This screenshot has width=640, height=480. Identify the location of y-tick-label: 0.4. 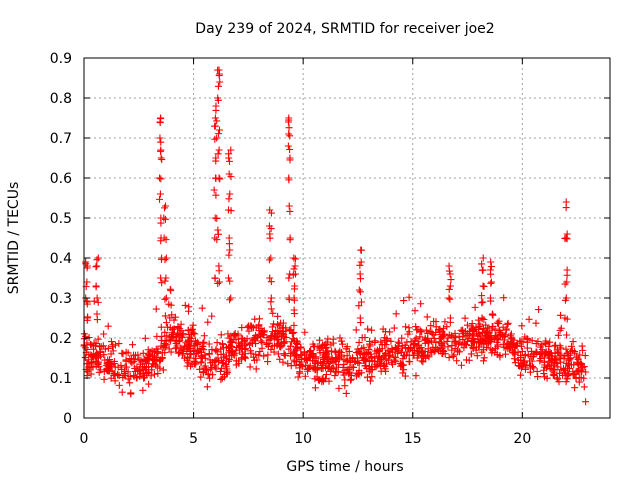
(61, 259).